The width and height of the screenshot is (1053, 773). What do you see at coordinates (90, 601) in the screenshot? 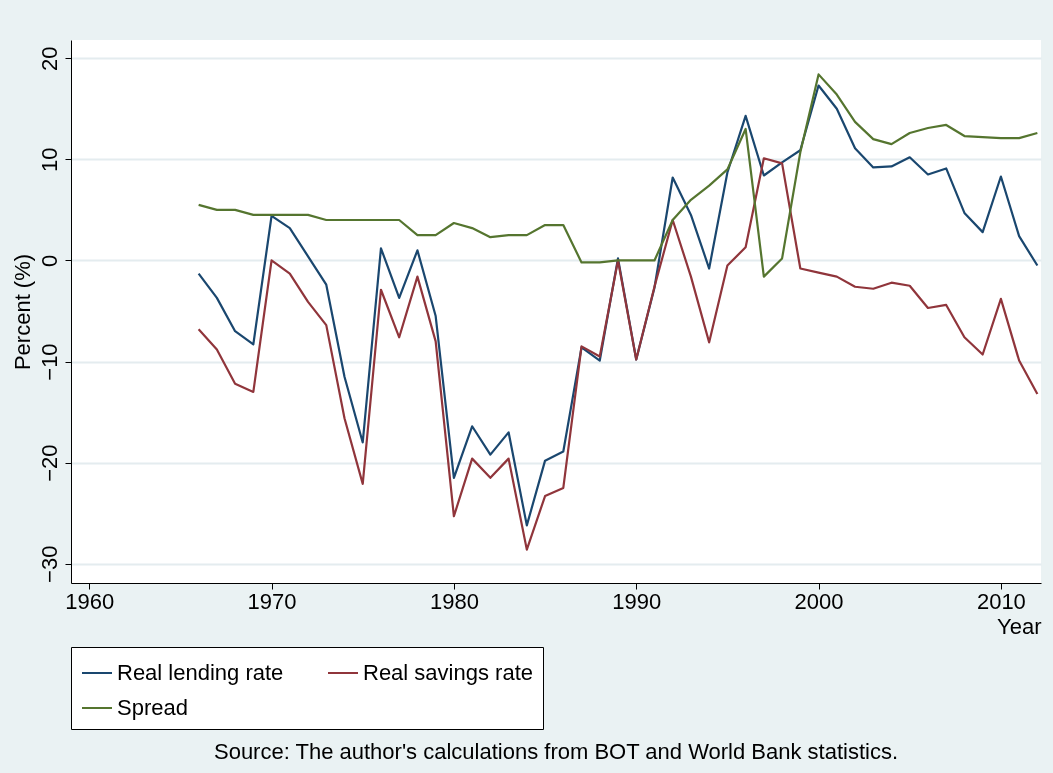
I see `x-tick-label: 1960` at bounding box center [90, 601].